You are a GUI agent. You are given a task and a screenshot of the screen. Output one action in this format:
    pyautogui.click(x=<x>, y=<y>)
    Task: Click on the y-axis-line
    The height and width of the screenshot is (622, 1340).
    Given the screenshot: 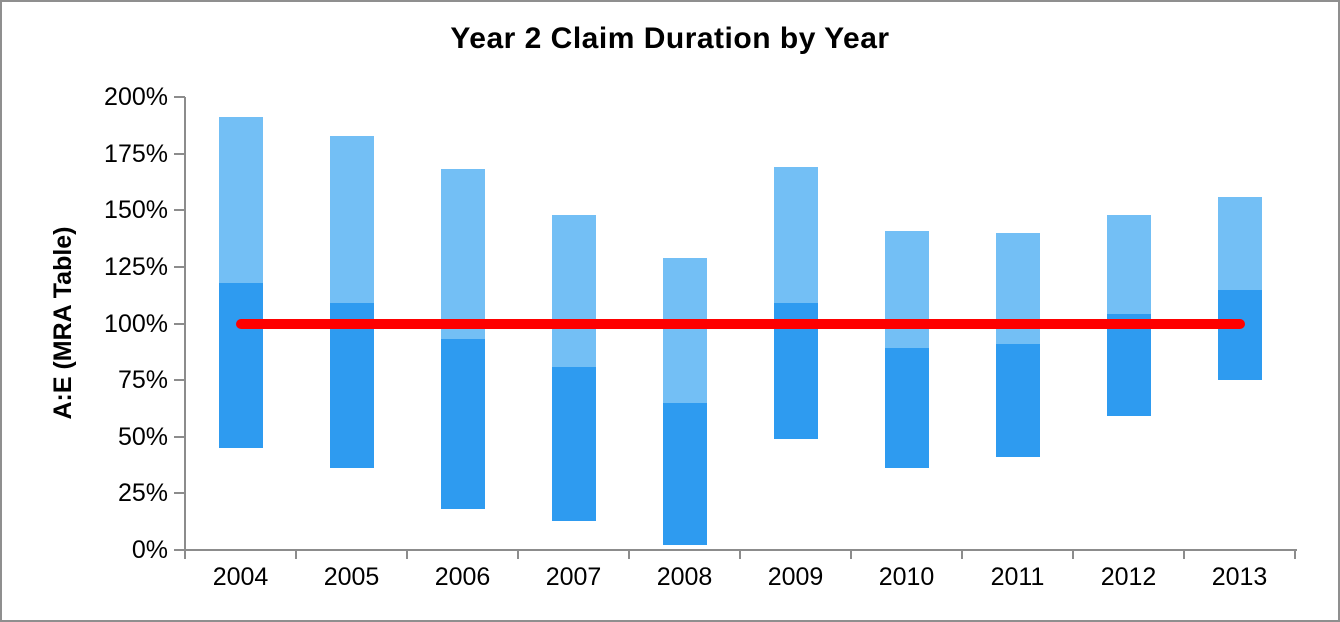 What is the action you would take?
    pyautogui.click(x=185, y=324)
    